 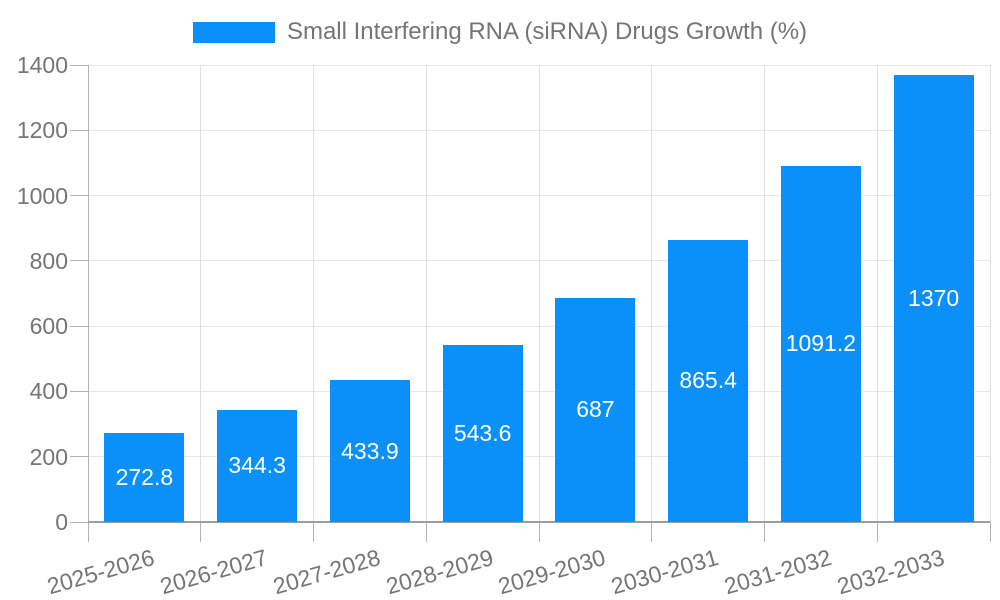 I want to click on bar: 1370, so click(x=933, y=298).